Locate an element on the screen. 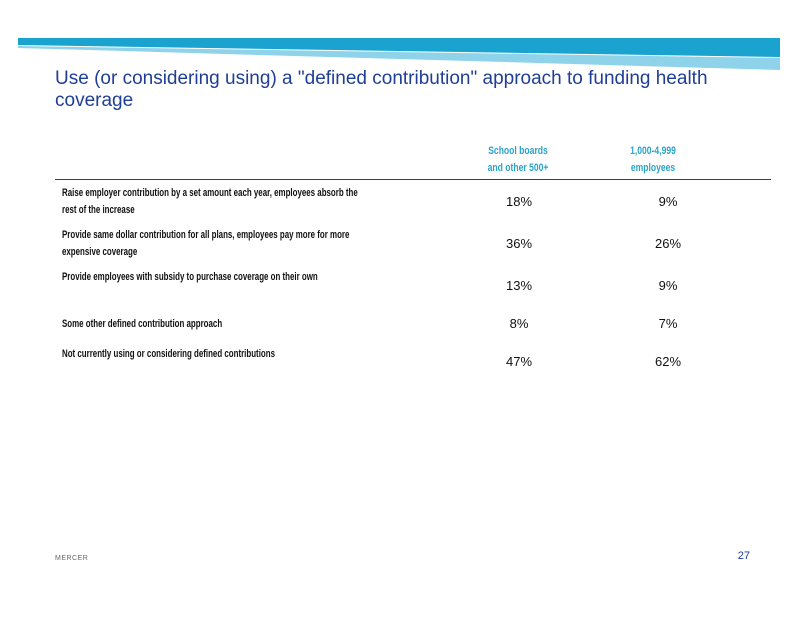 This screenshot has width=800, height=618. column-header-line: and other 500+ is located at coordinates (518, 168).